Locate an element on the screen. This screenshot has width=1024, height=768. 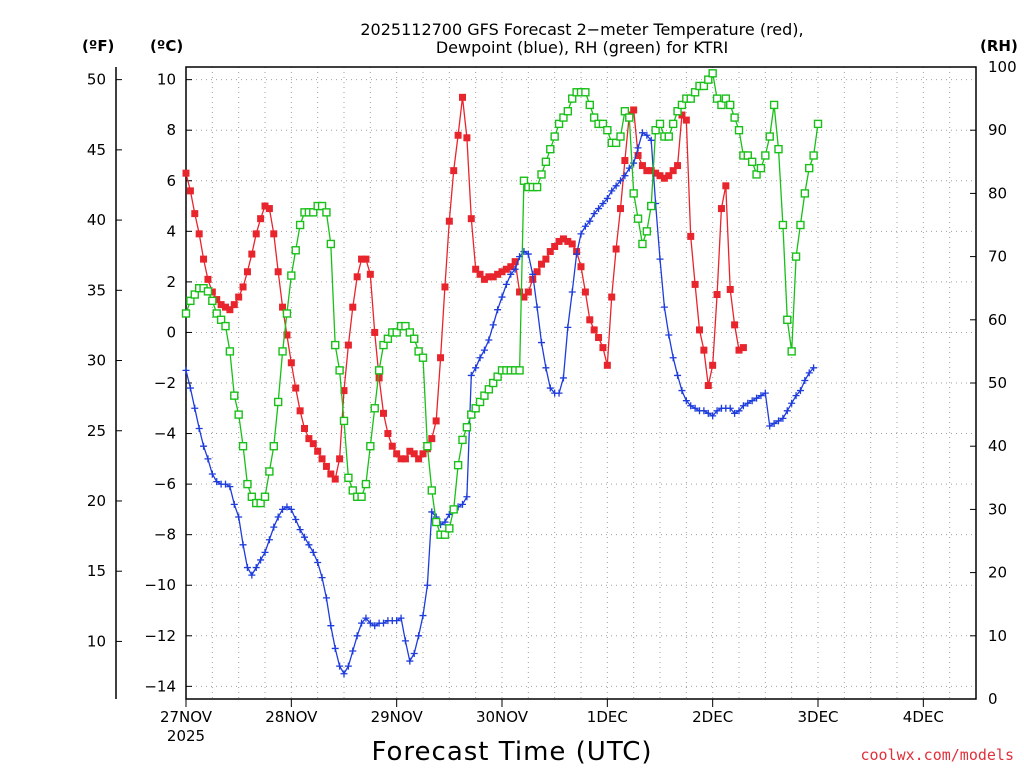
celsius-tick-label: −4 is located at coordinates (165, 434).